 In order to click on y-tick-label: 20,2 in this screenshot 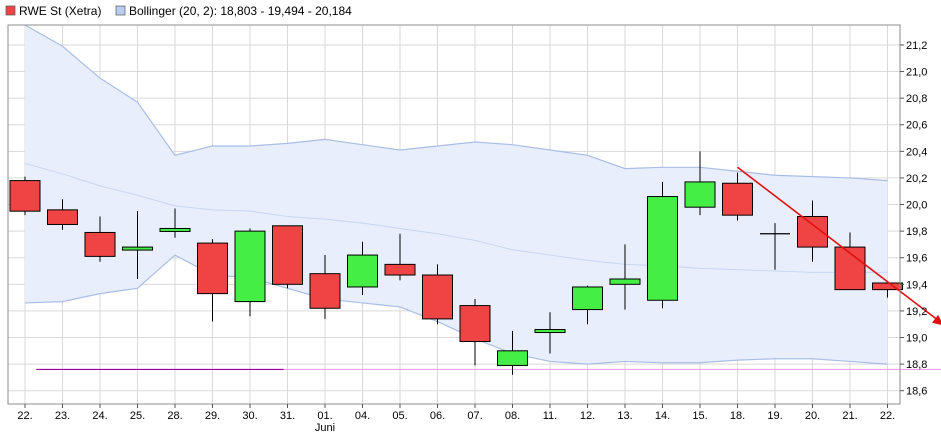, I will do `click(916, 179)`.